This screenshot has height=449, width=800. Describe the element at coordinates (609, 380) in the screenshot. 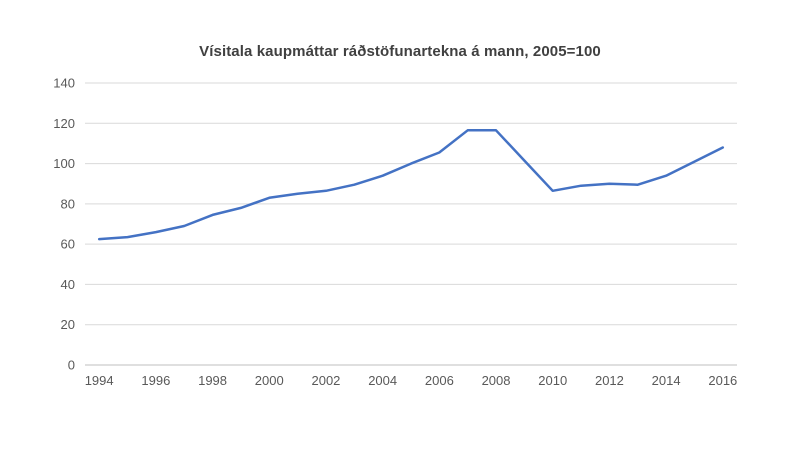

I see `x-axis-tick-label: 2012` at that location.